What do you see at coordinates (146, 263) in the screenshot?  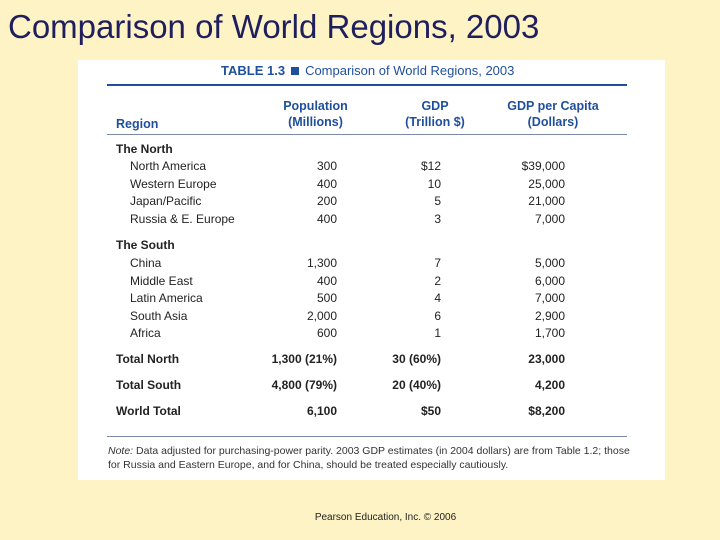 I see `region-cell: China` at bounding box center [146, 263].